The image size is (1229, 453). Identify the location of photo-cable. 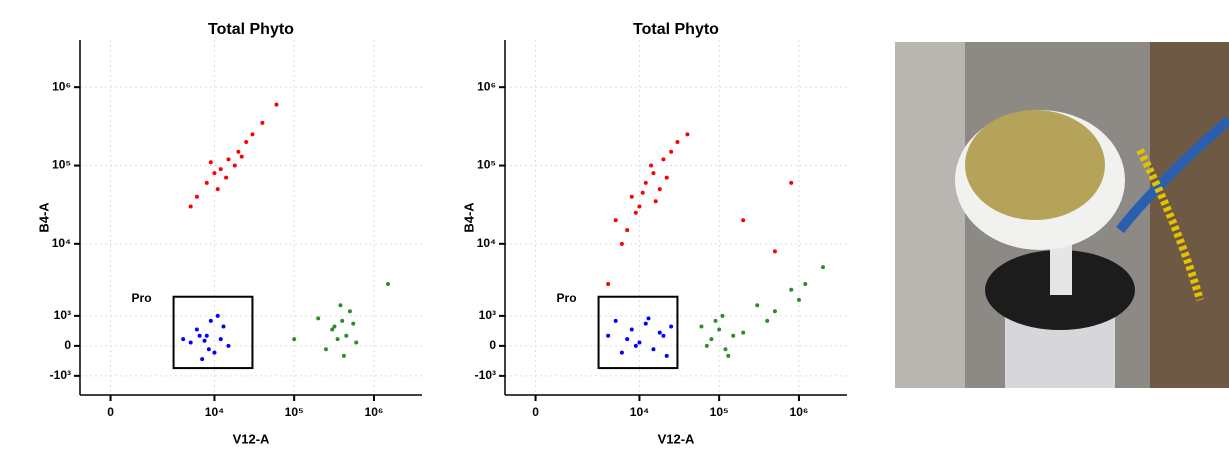
(1170, 225).